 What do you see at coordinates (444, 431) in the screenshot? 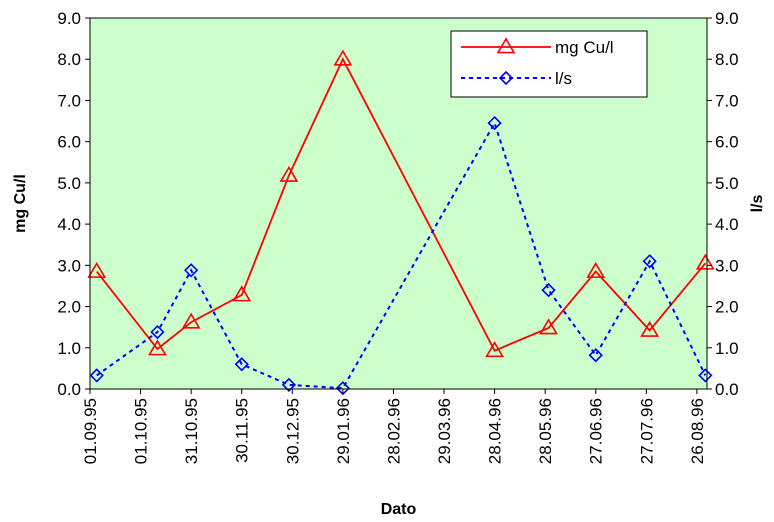
I see `x-tick-label: 29.03.96` at bounding box center [444, 431].